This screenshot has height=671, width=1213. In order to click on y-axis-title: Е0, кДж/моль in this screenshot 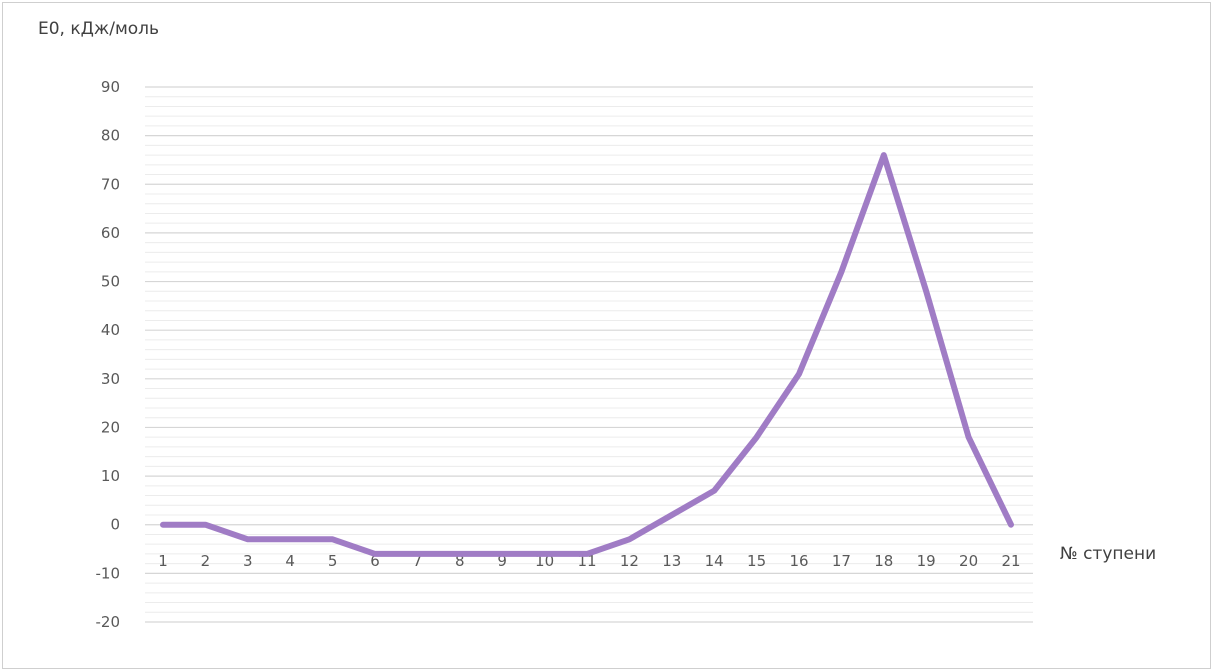, I will do `click(99, 29)`.